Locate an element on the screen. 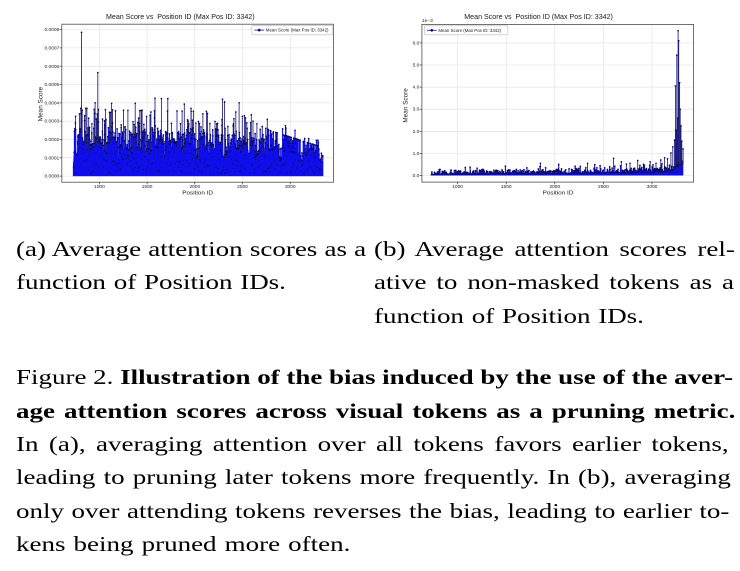 The image size is (740, 571). svg-text: 0.0003 is located at coordinates (51, 121).